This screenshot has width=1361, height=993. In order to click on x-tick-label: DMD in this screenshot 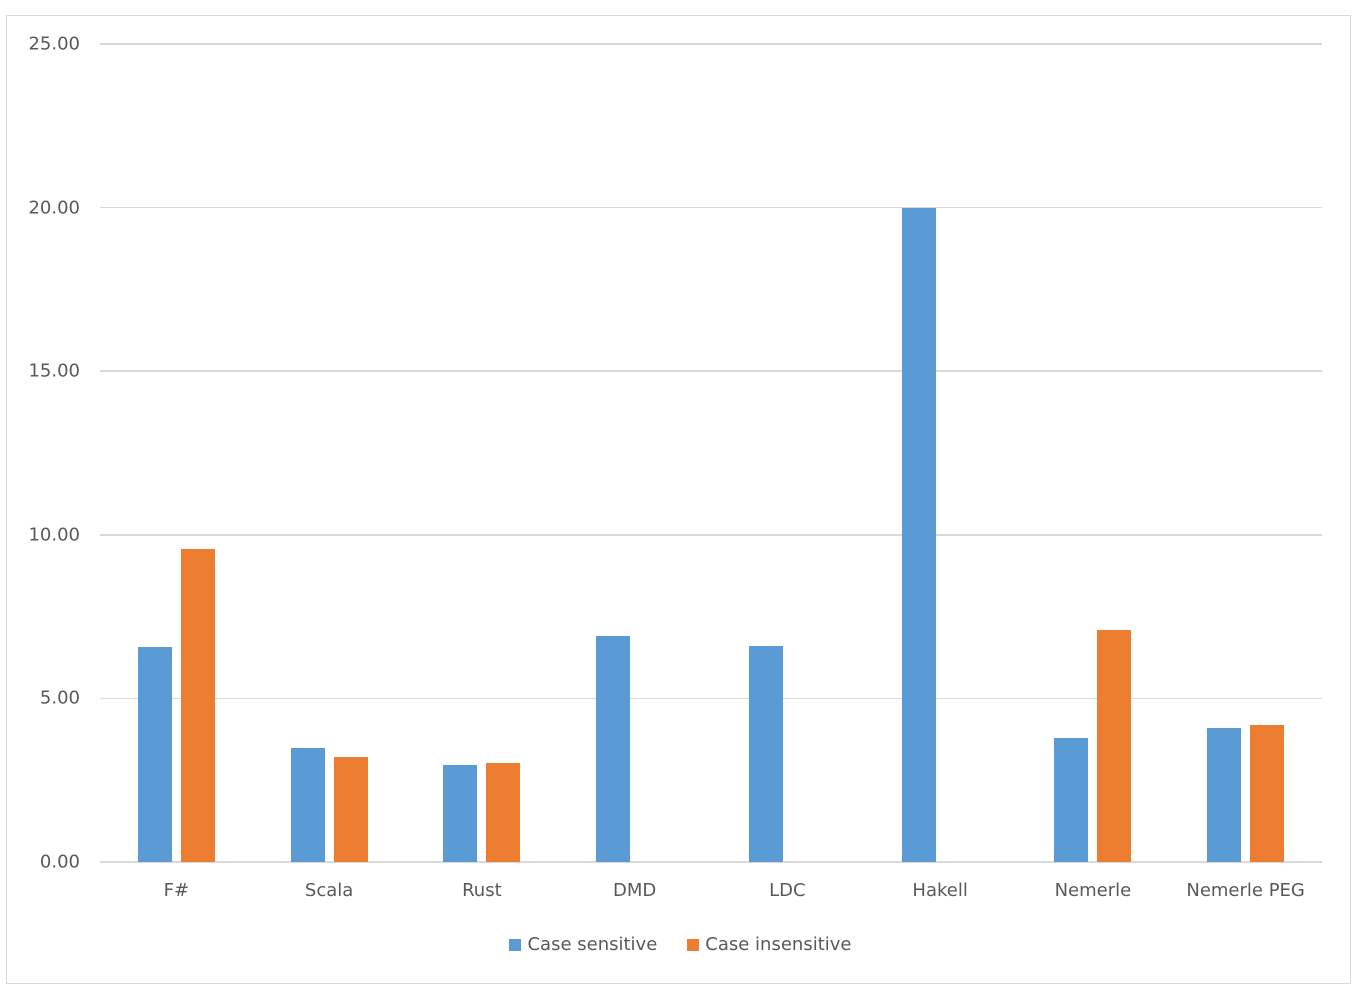, I will do `click(634, 890)`.